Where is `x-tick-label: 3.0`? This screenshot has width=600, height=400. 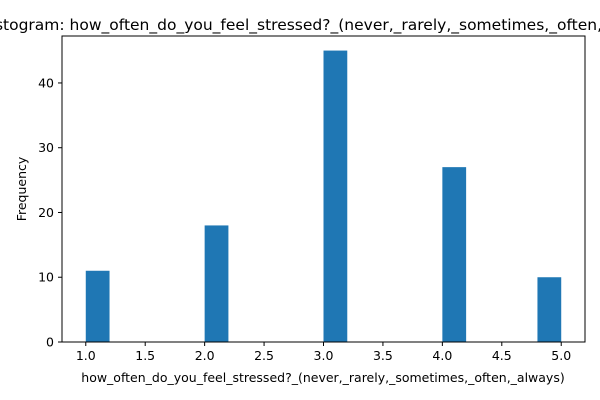
x-tick-label: 3.0 is located at coordinates (324, 355).